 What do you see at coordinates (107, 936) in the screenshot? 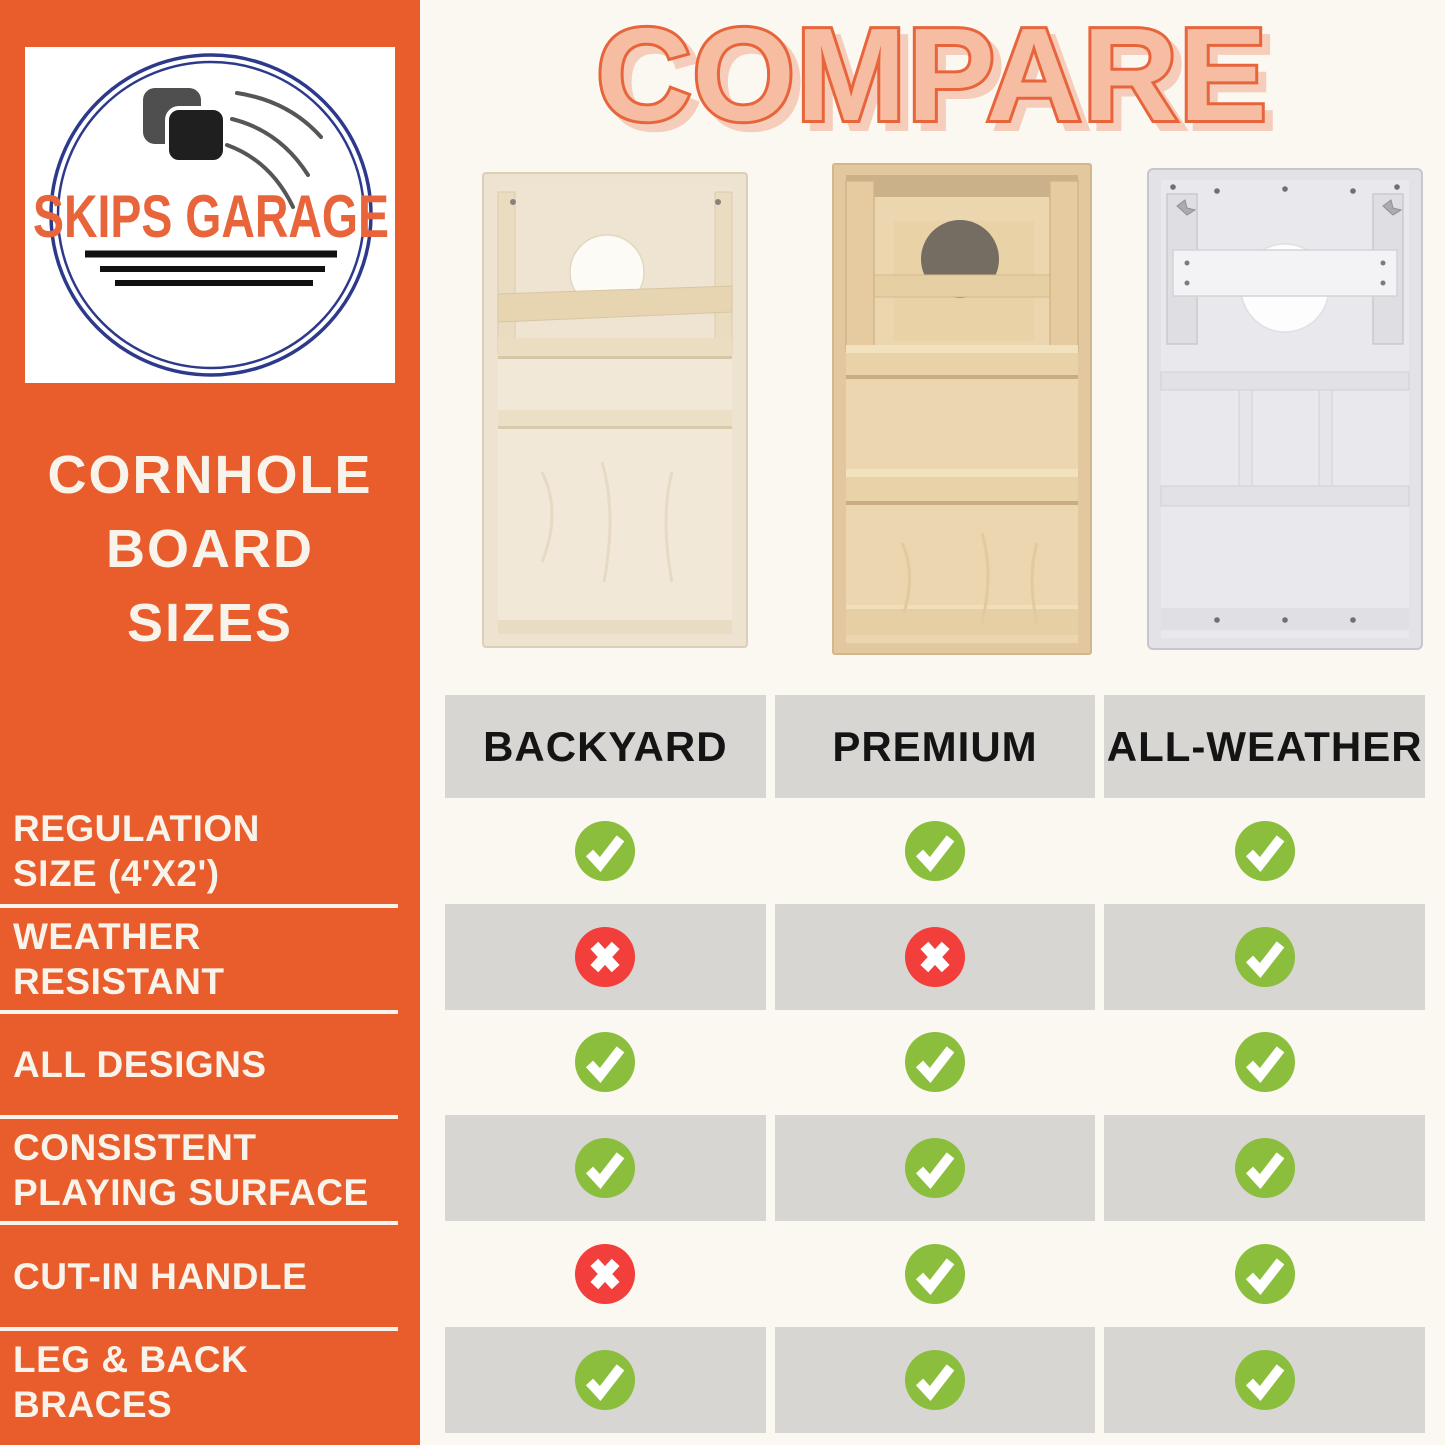
I see `feature-label-line: WEATHER` at bounding box center [107, 936].